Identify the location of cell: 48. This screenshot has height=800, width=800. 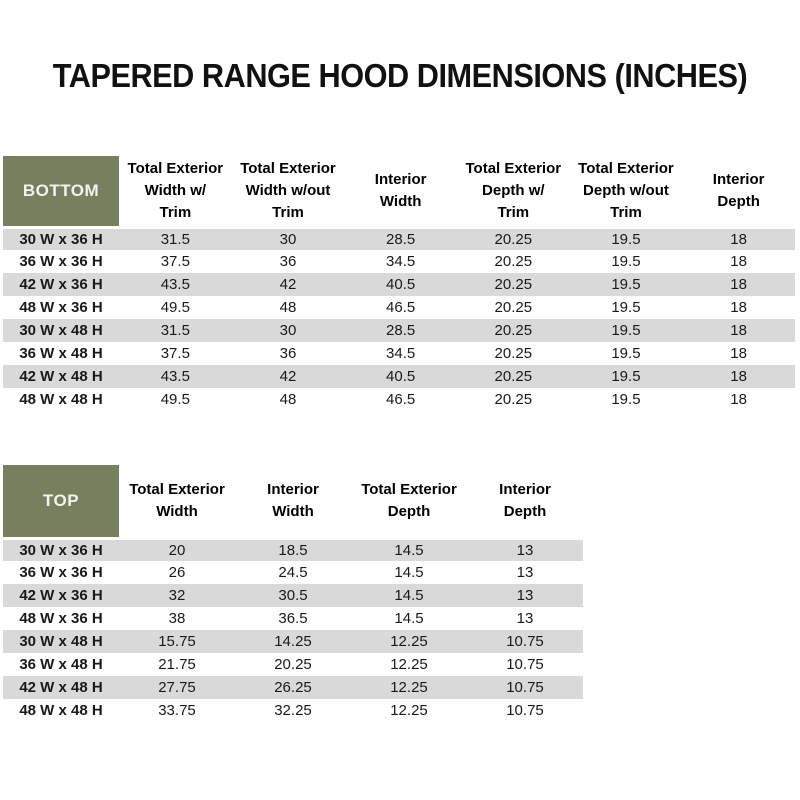
(288, 399).